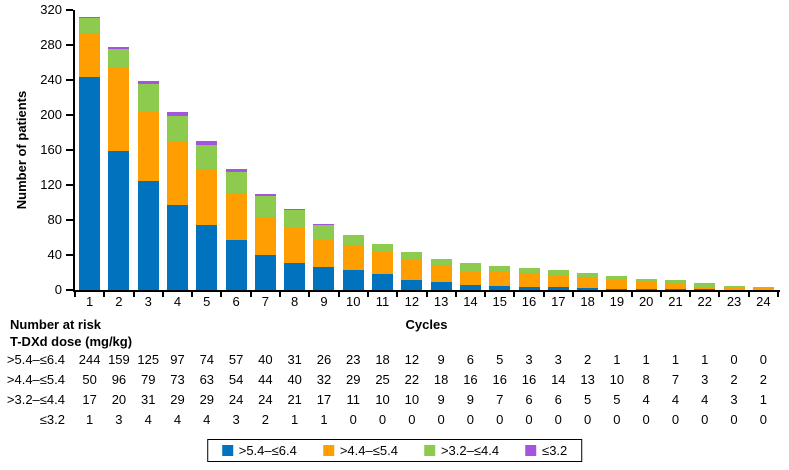 The image size is (789, 470). What do you see at coordinates (412, 359) in the screenshot?
I see `risk-cell: 12` at bounding box center [412, 359].